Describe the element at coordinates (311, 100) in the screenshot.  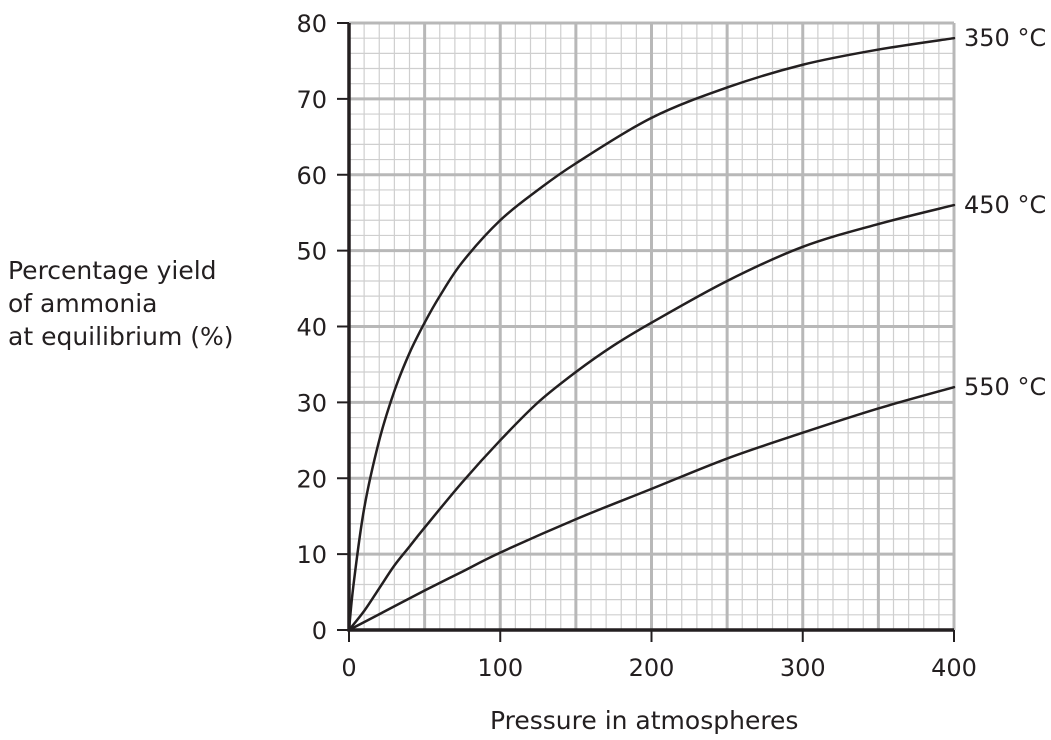
I see `y-tick-label: 70` at that location.